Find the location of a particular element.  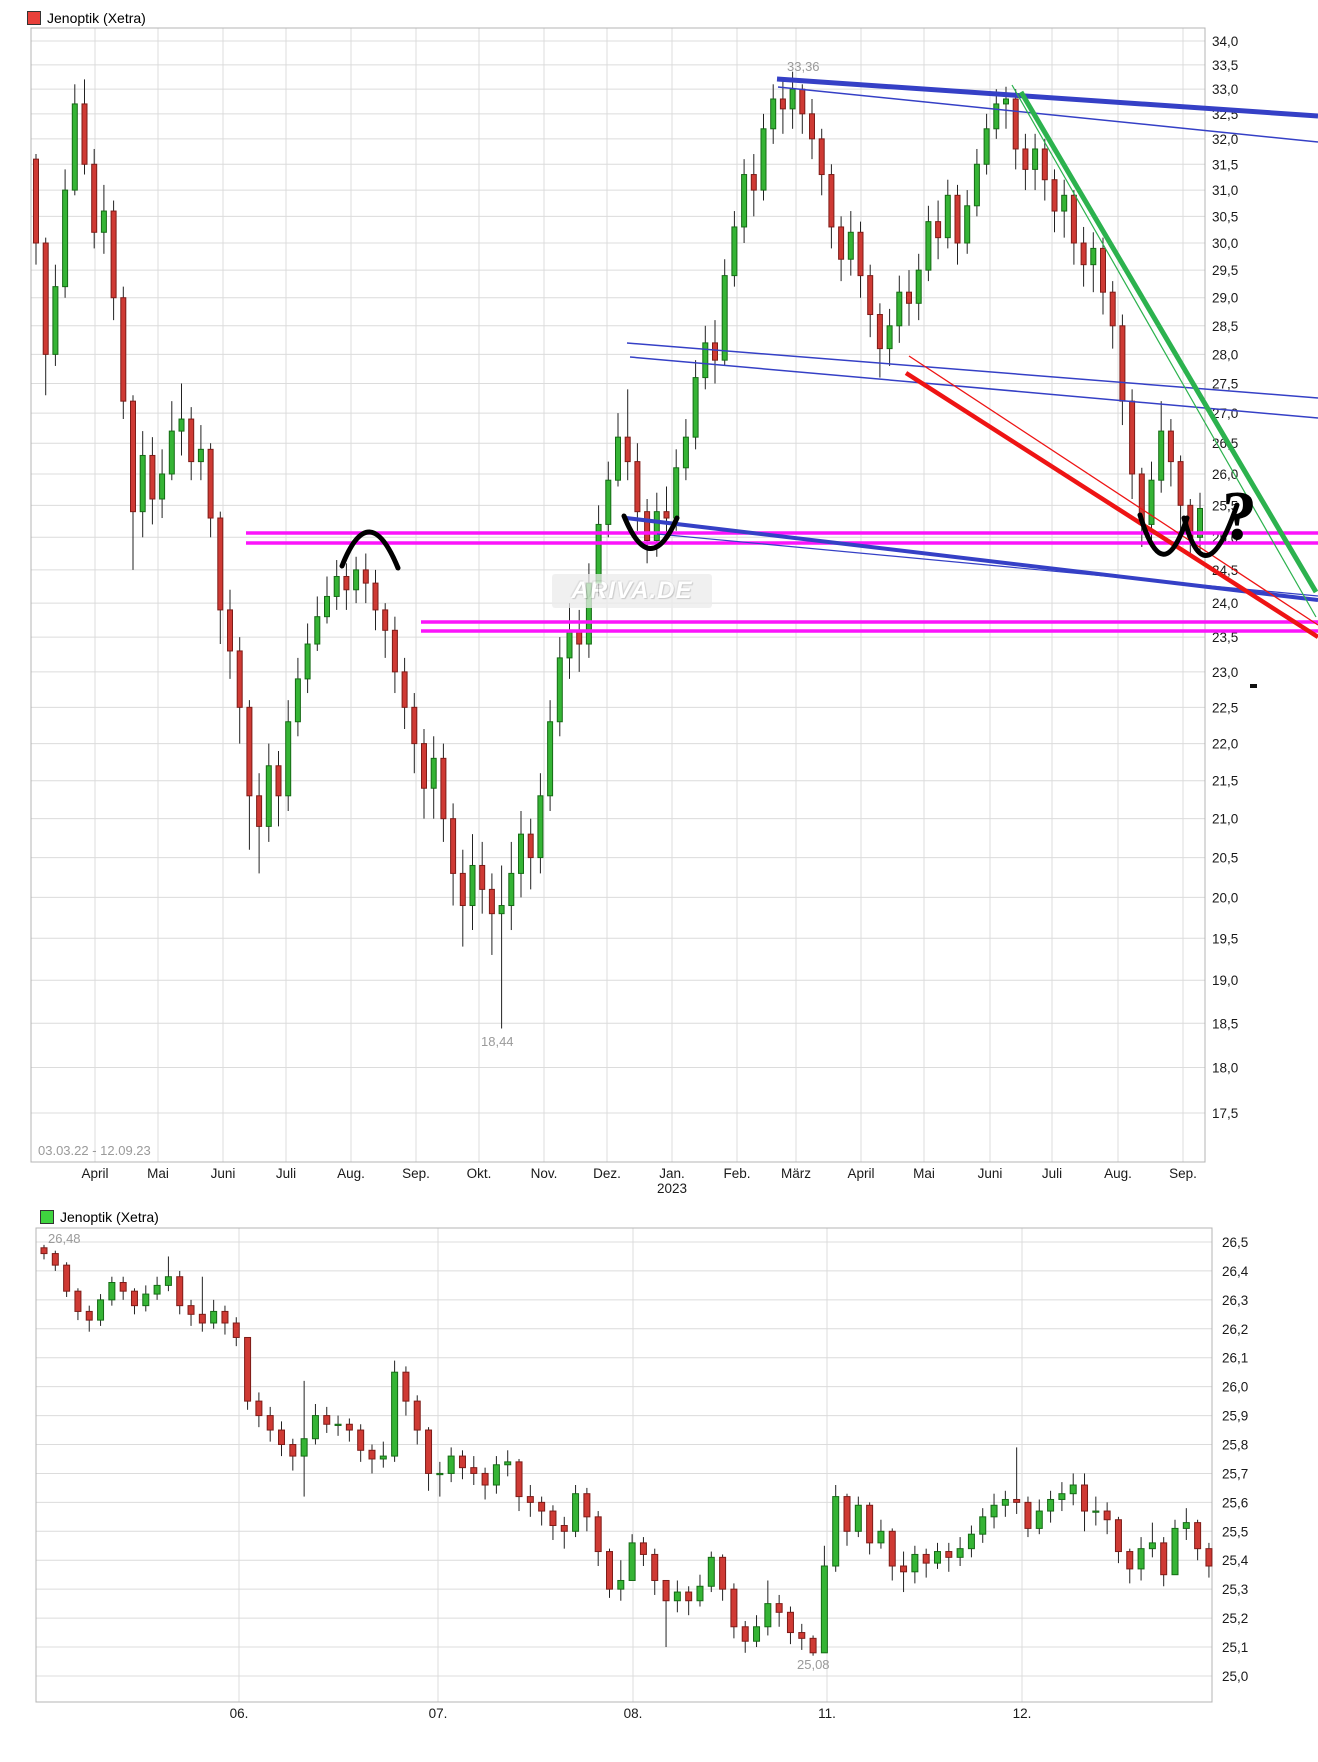

blue-mid-thin-a is located at coordinates (972, 370).